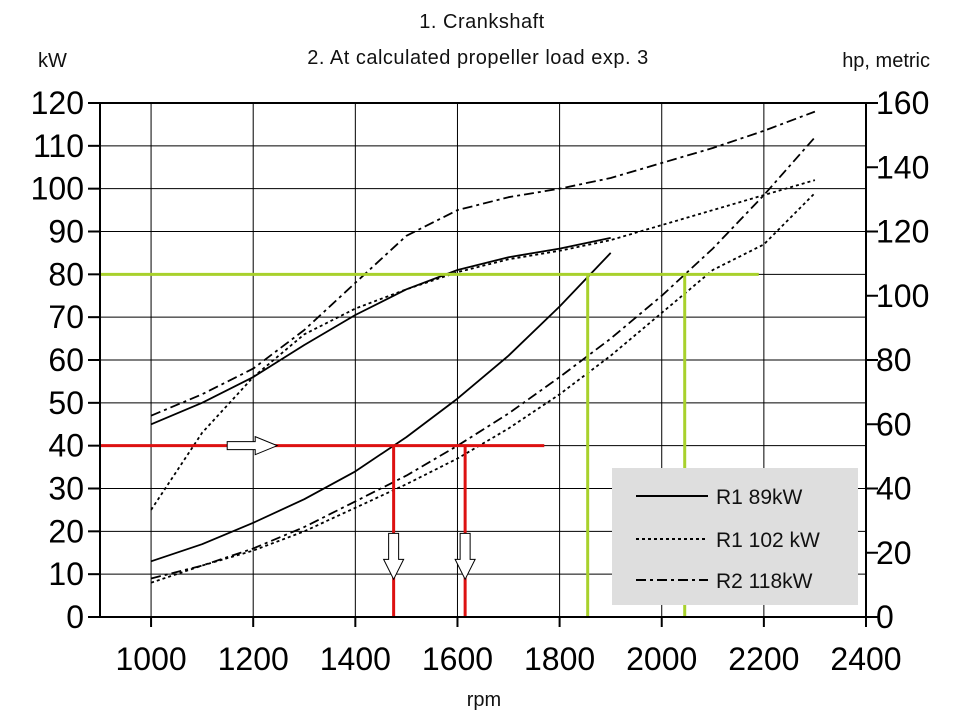  I want to click on chart-subtitle: 2. At calculated propeller load exp. 3, so click(477, 58).